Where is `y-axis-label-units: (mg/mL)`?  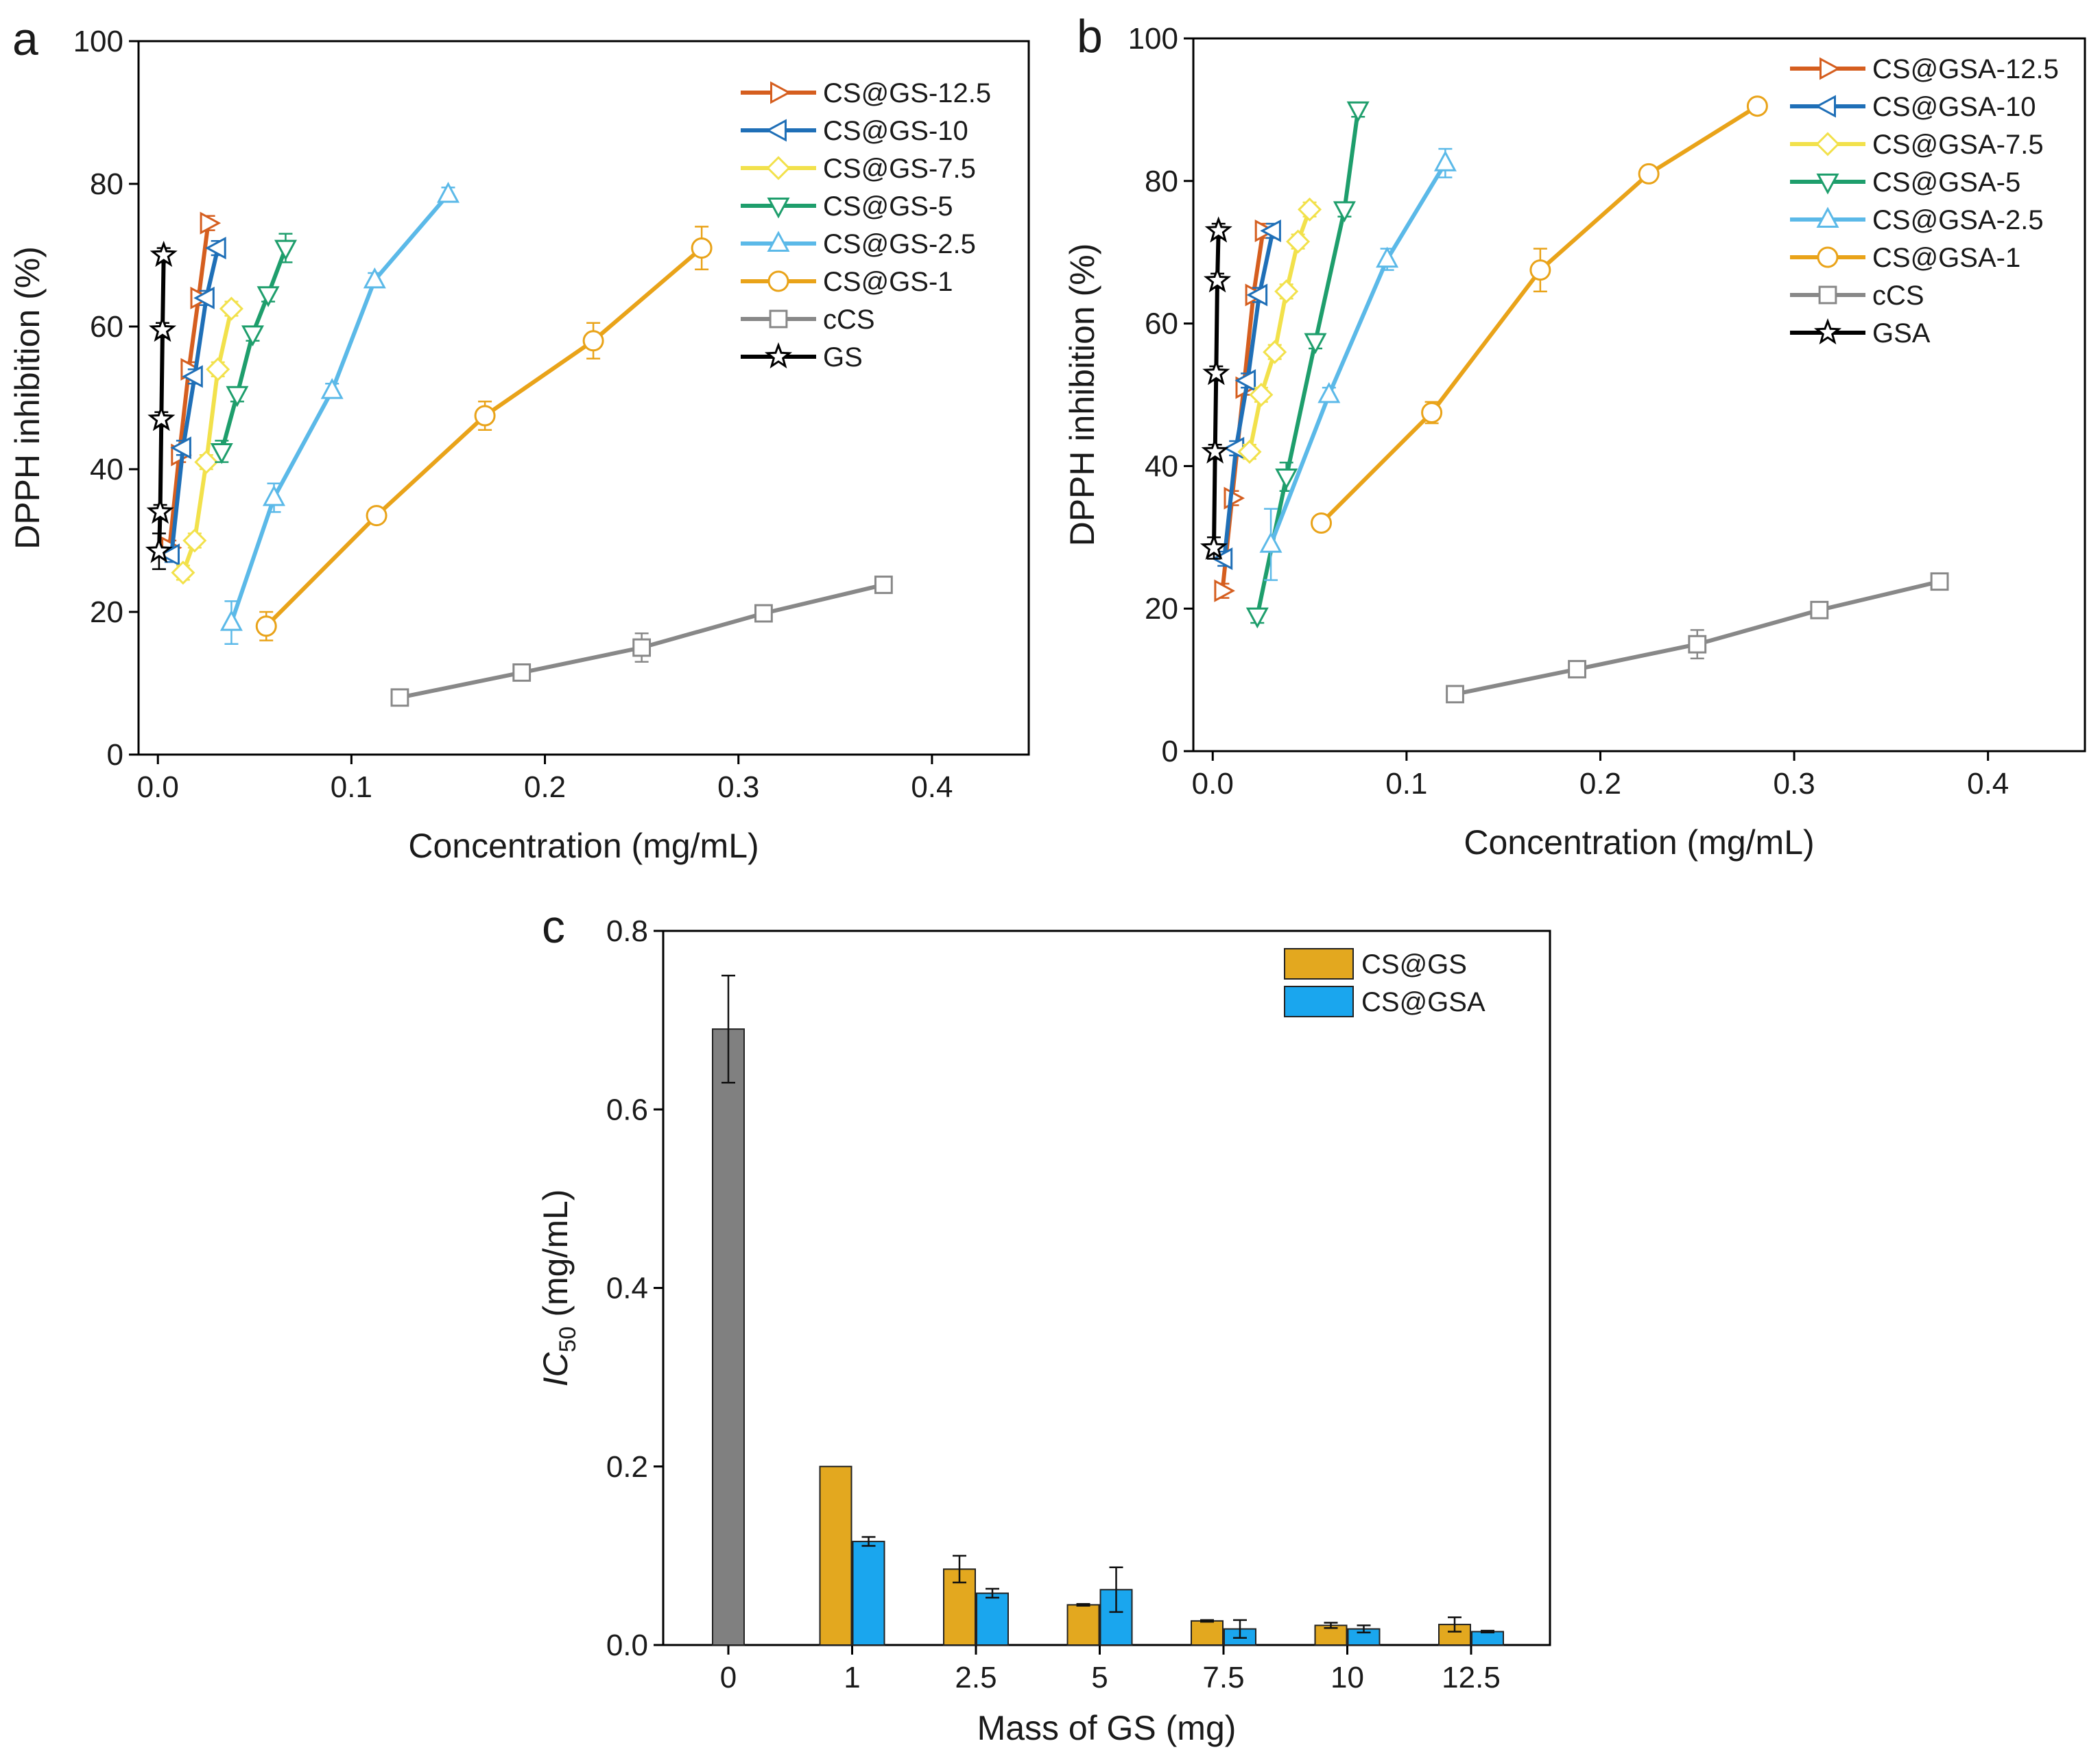
y-axis-label-units: (mg/mL) is located at coordinates (555, 1258).